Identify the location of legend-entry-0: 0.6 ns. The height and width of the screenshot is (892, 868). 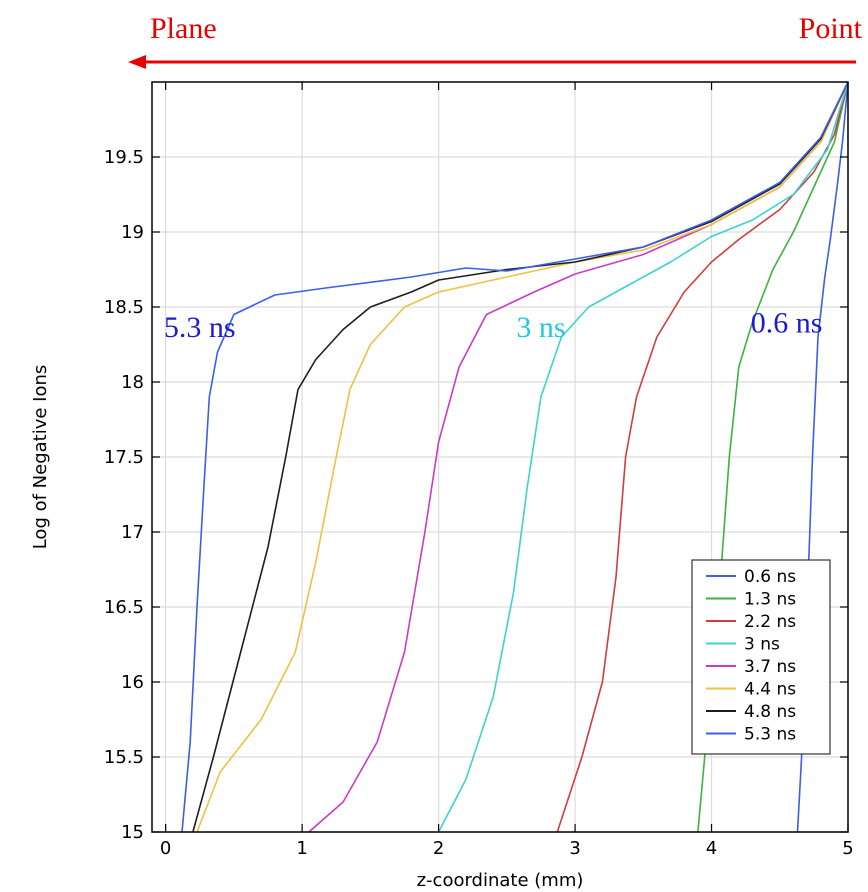
(770, 577).